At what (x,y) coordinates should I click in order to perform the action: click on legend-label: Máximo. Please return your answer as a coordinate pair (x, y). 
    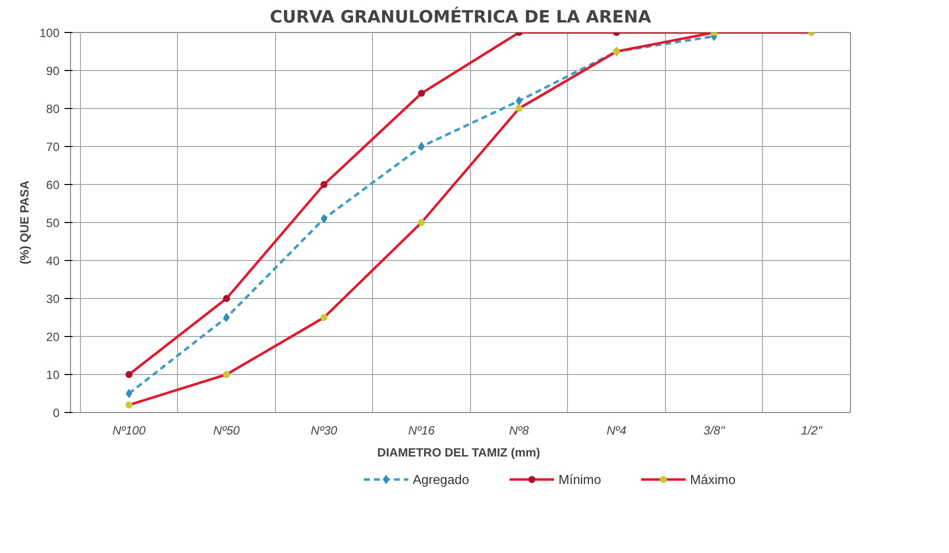
    Looking at the image, I should click on (713, 479).